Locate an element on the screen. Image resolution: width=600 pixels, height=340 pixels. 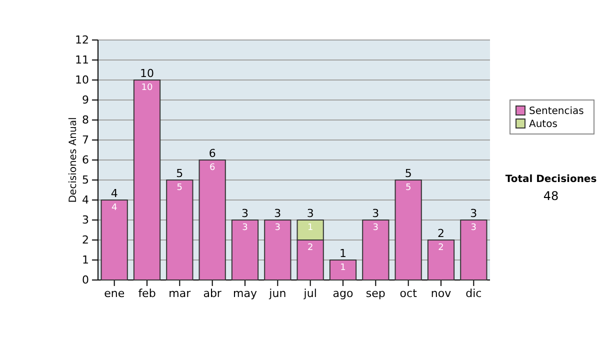
y-tick-label: 12 is located at coordinates (82, 40).